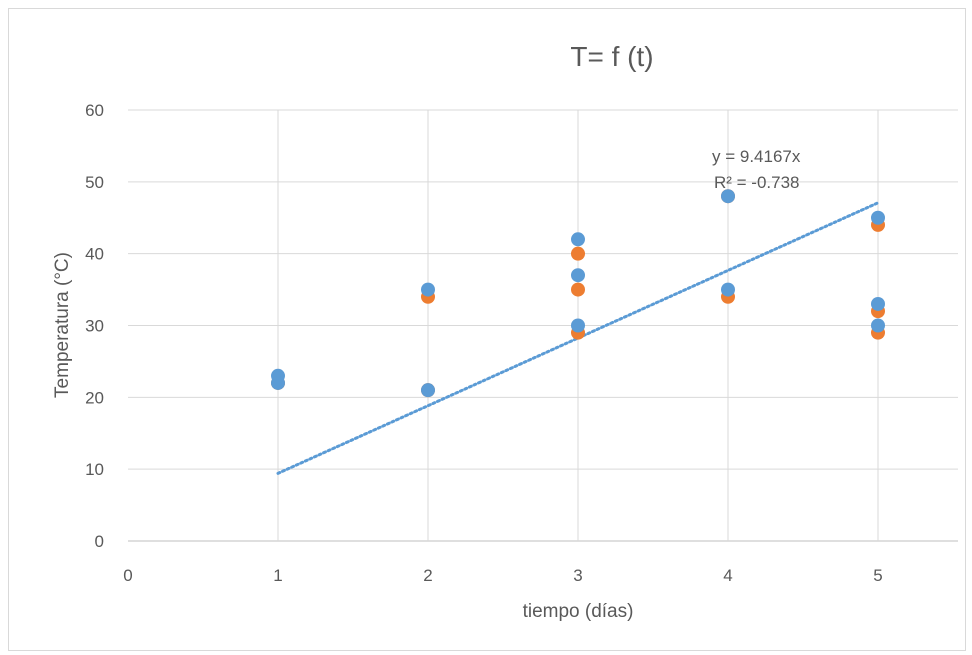 This screenshot has width=972, height=655. What do you see at coordinates (727, 575) in the screenshot?
I see `x-tick-label: 4` at bounding box center [727, 575].